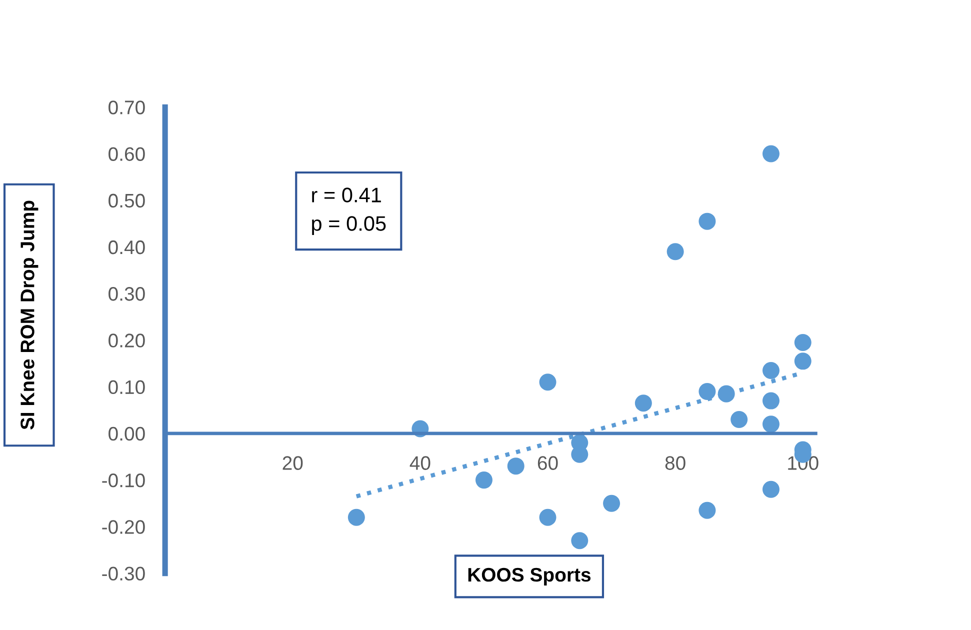  I want to click on y-tick-label: 0.70, so click(126, 107).